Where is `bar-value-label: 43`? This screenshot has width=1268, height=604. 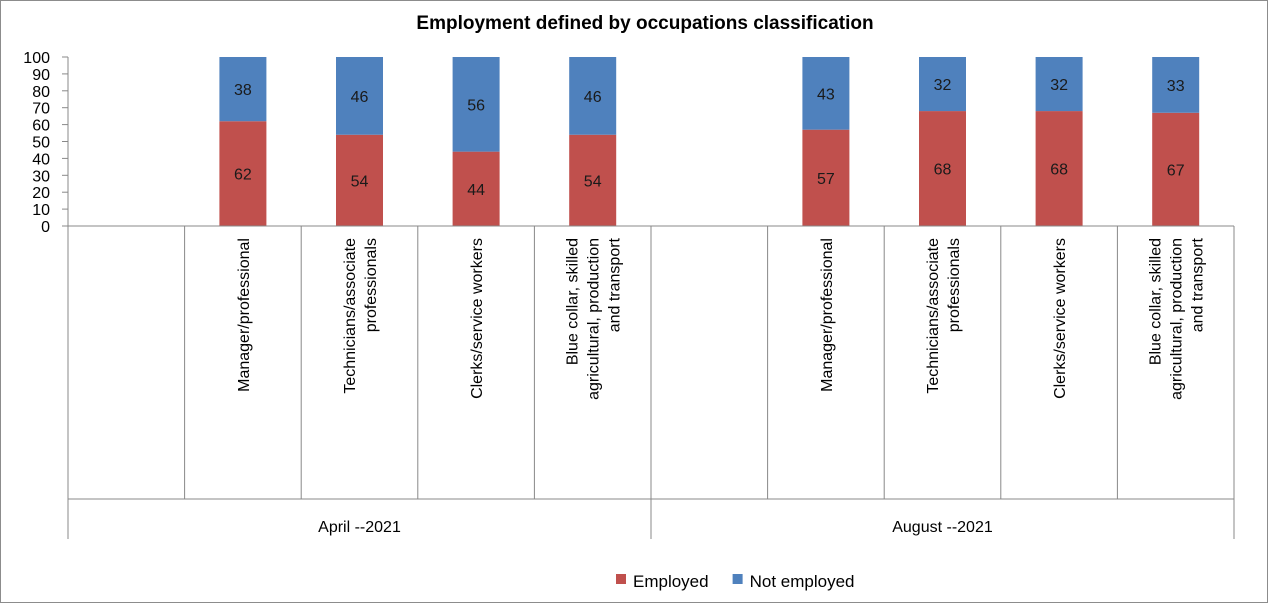
bar-value-label: 43 is located at coordinates (826, 94).